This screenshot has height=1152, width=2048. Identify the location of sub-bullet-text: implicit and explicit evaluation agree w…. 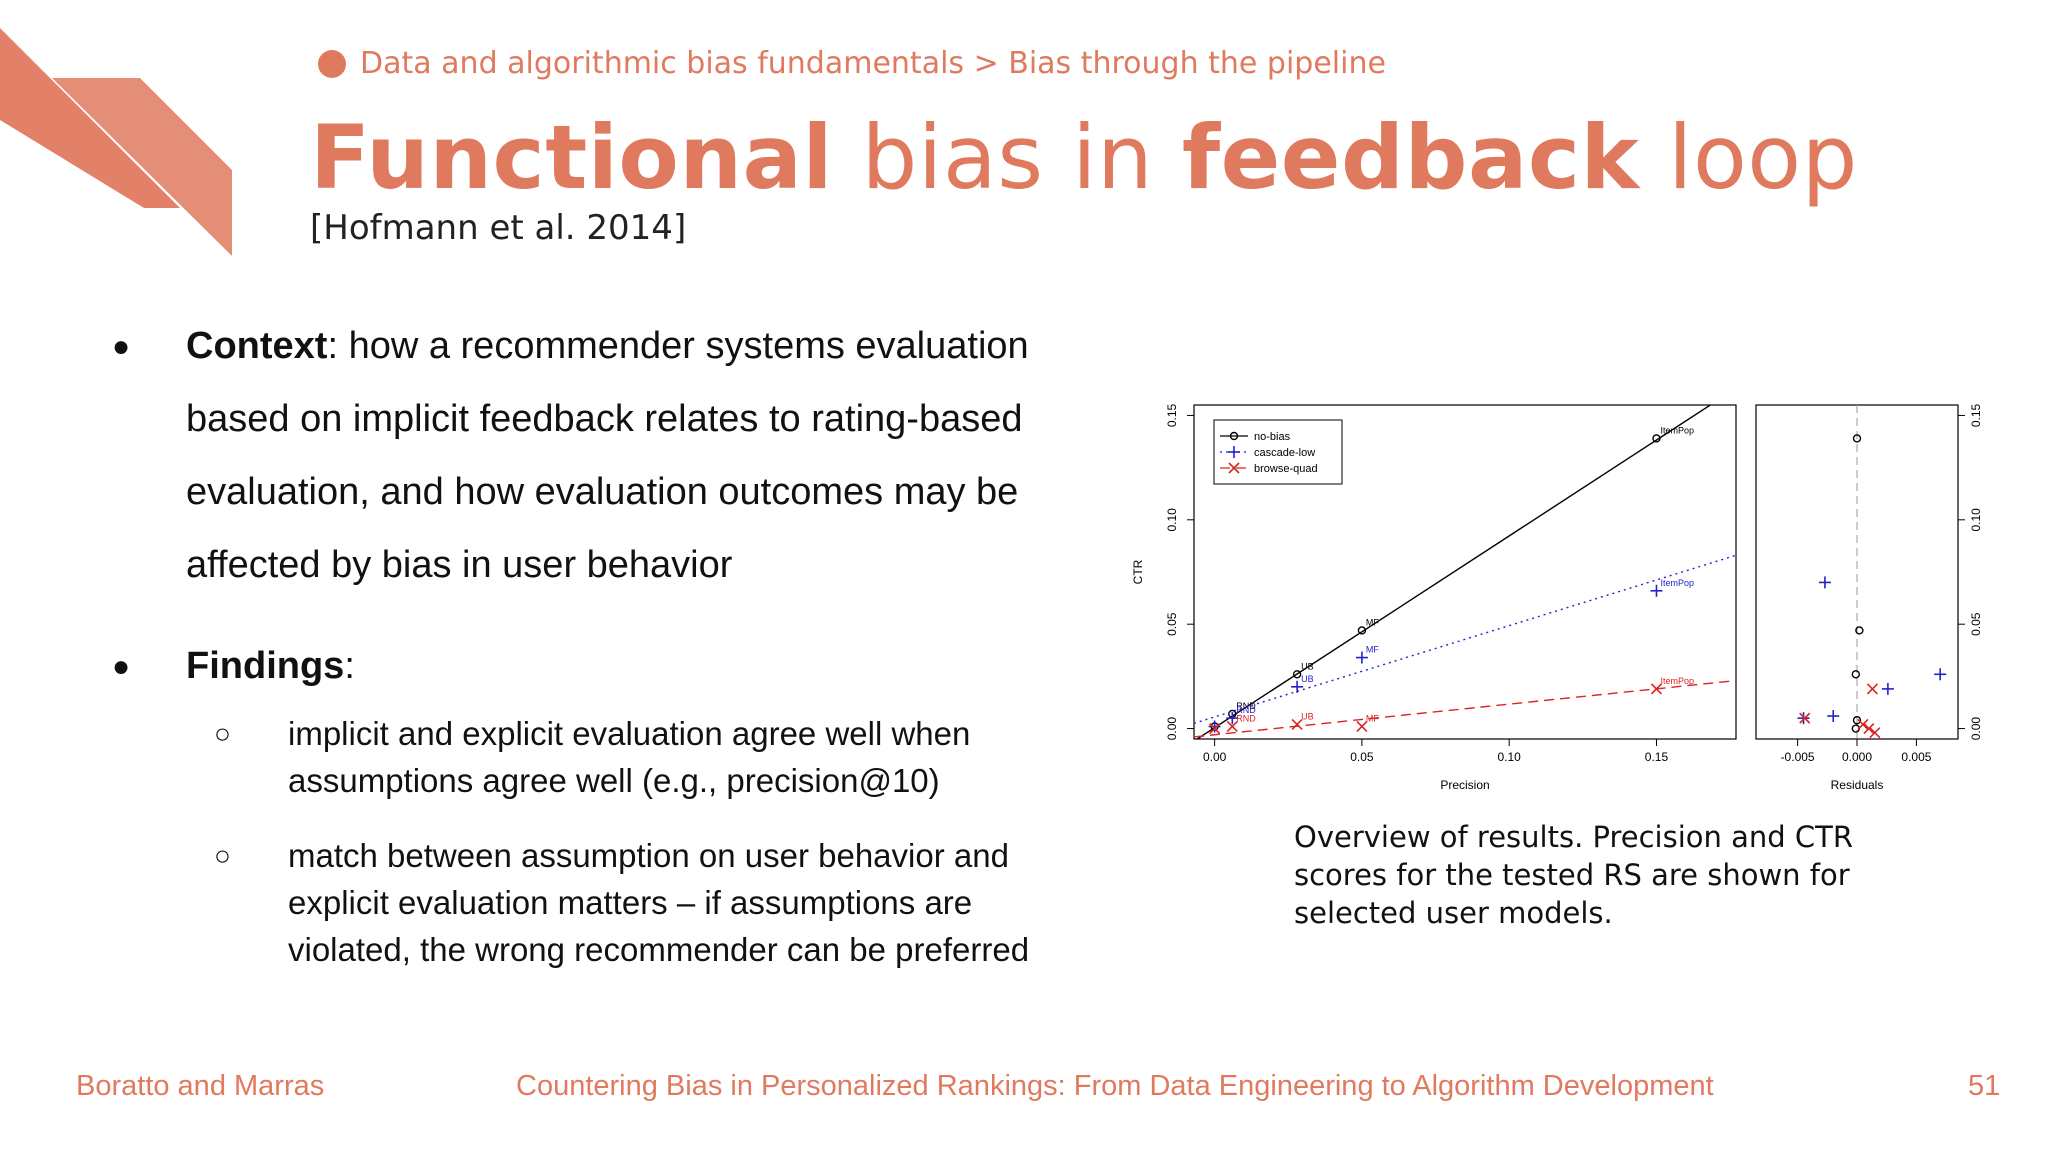
(629, 757).